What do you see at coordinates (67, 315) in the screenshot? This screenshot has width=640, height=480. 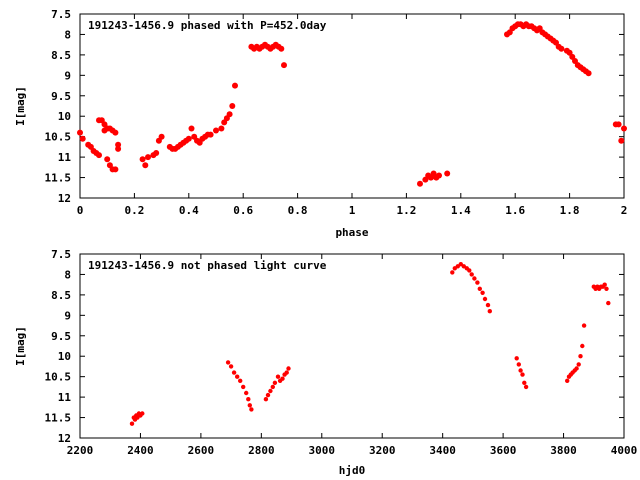 I see `unphased-y-tick-label: 9` at bounding box center [67, 315].